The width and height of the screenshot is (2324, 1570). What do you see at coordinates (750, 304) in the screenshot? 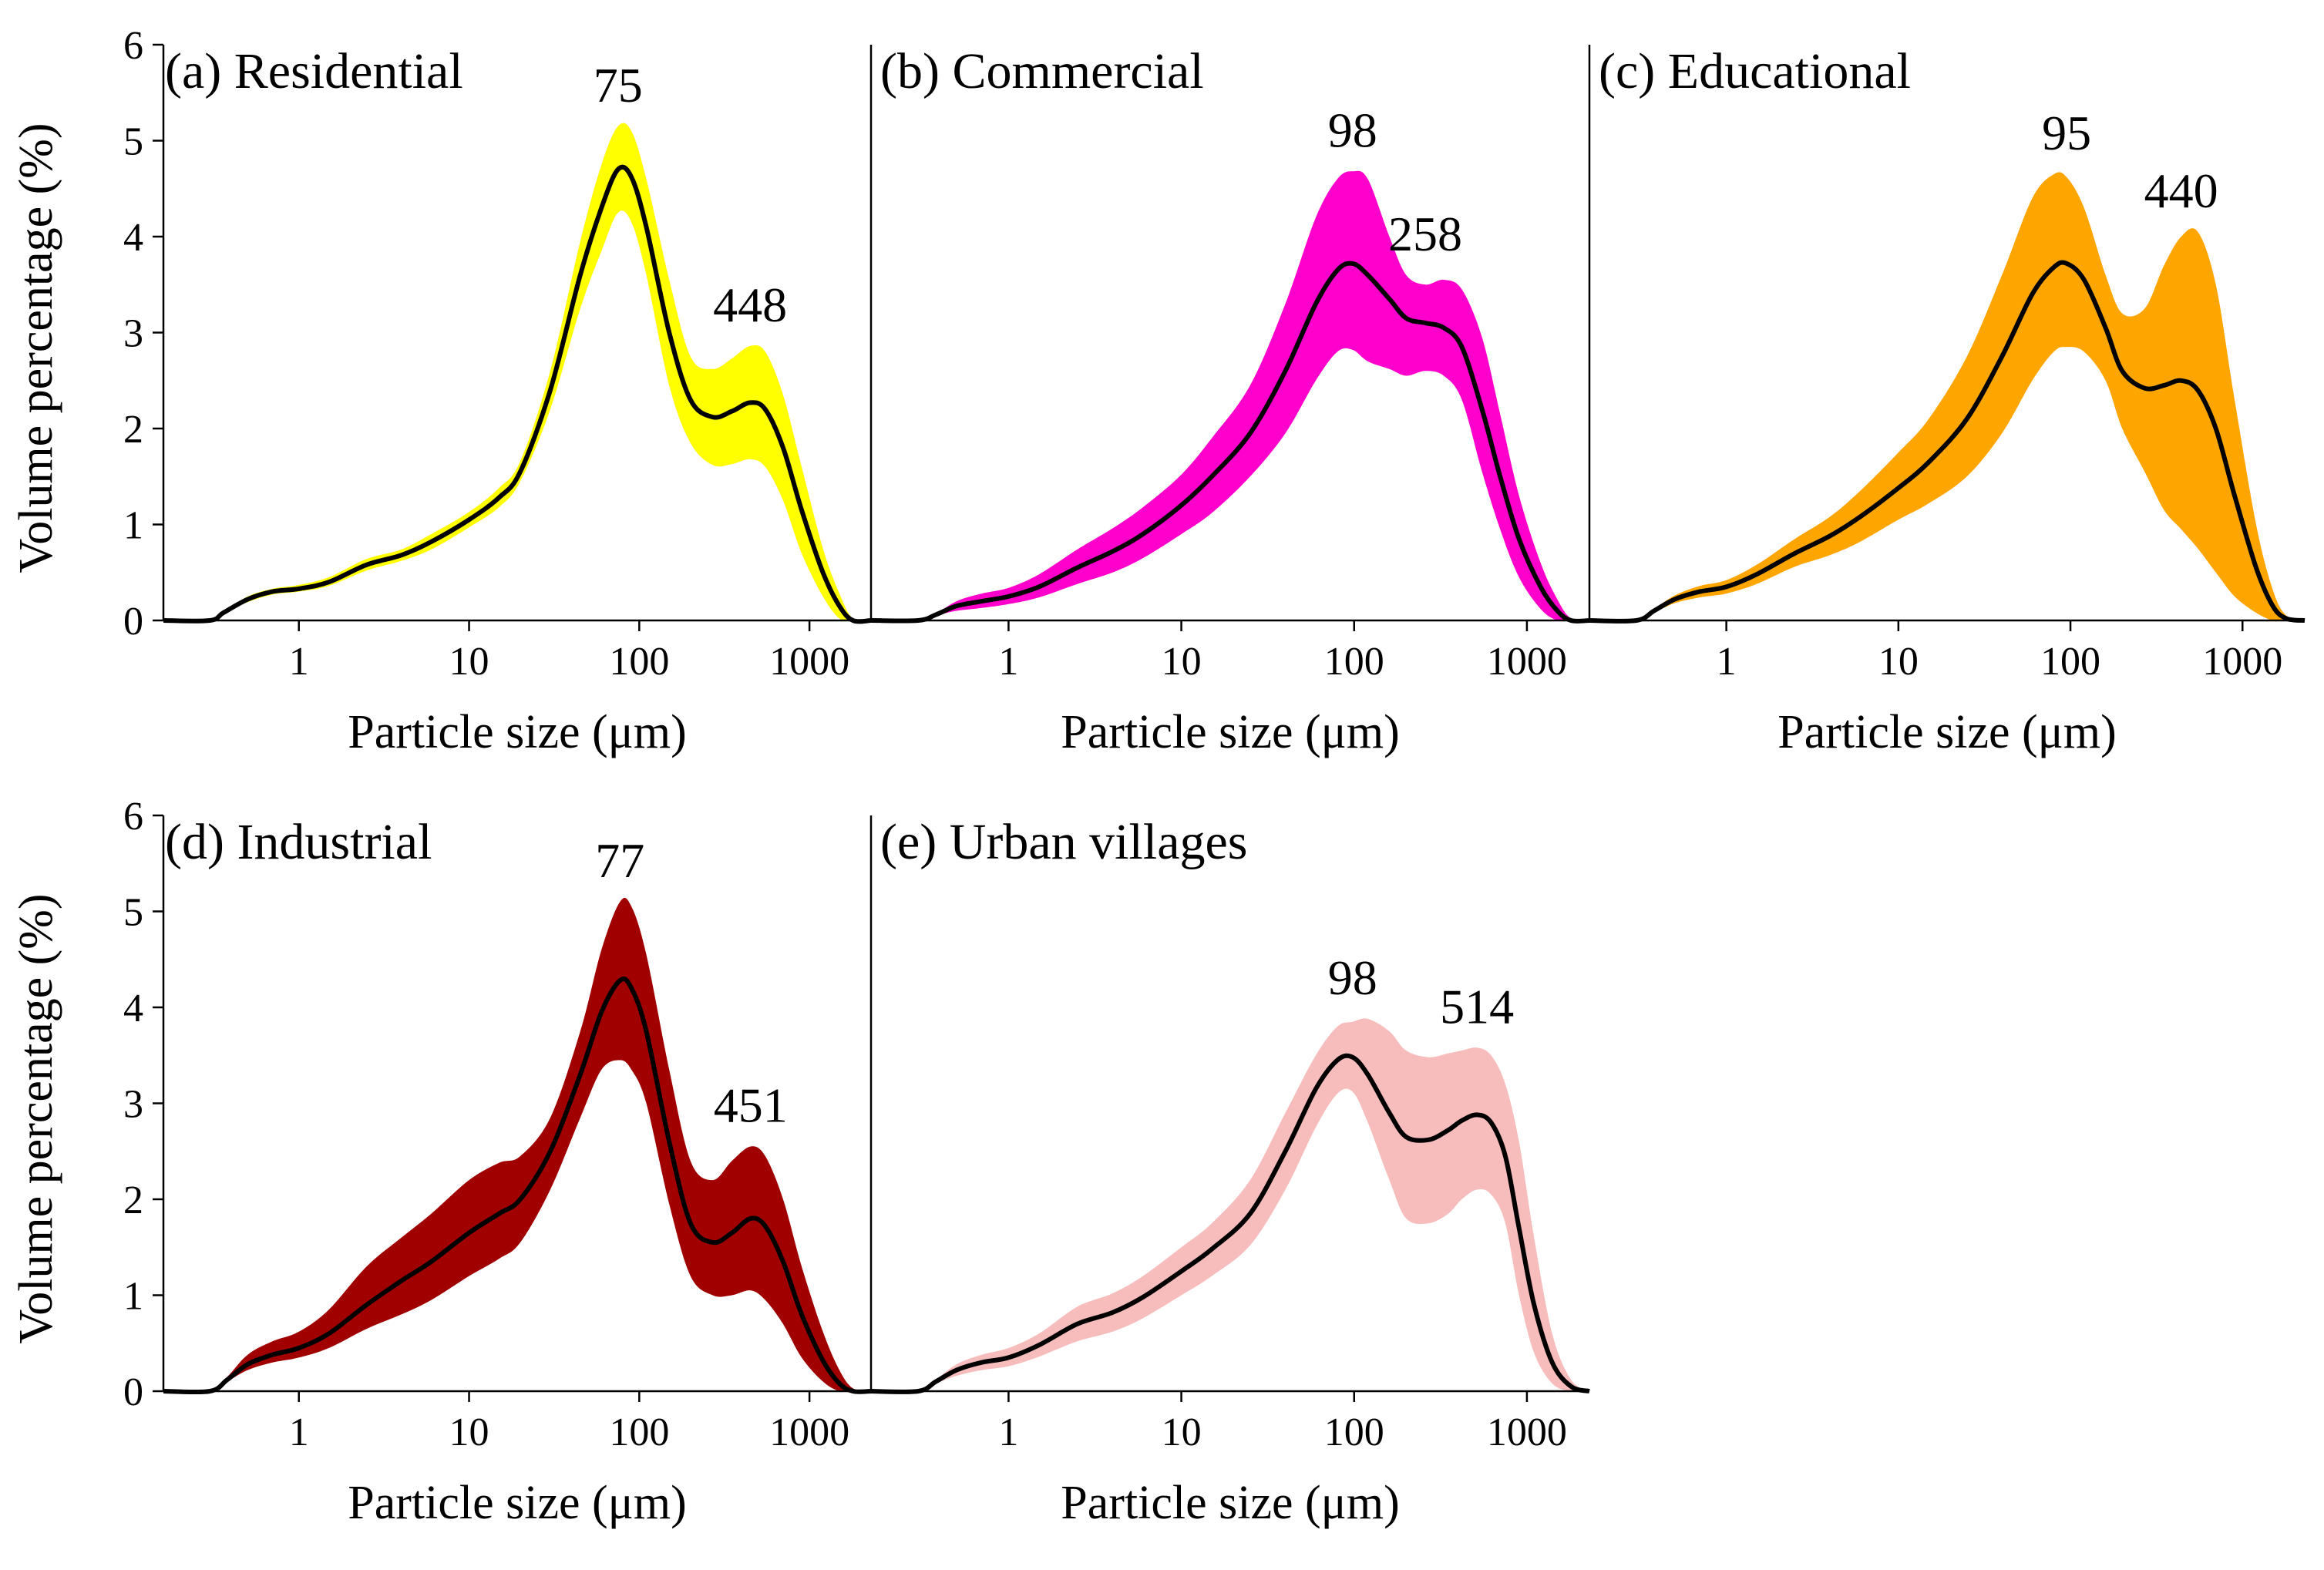
I see `peak-label: 448` at bounding box center [750, 304].